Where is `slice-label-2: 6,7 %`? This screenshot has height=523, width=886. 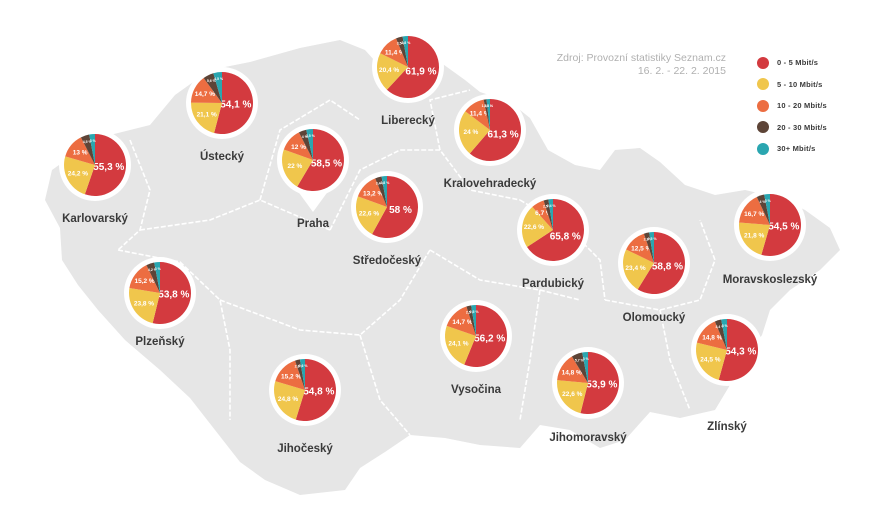 slice-label-2: 6,7 % is located at coordinates (543, 213).